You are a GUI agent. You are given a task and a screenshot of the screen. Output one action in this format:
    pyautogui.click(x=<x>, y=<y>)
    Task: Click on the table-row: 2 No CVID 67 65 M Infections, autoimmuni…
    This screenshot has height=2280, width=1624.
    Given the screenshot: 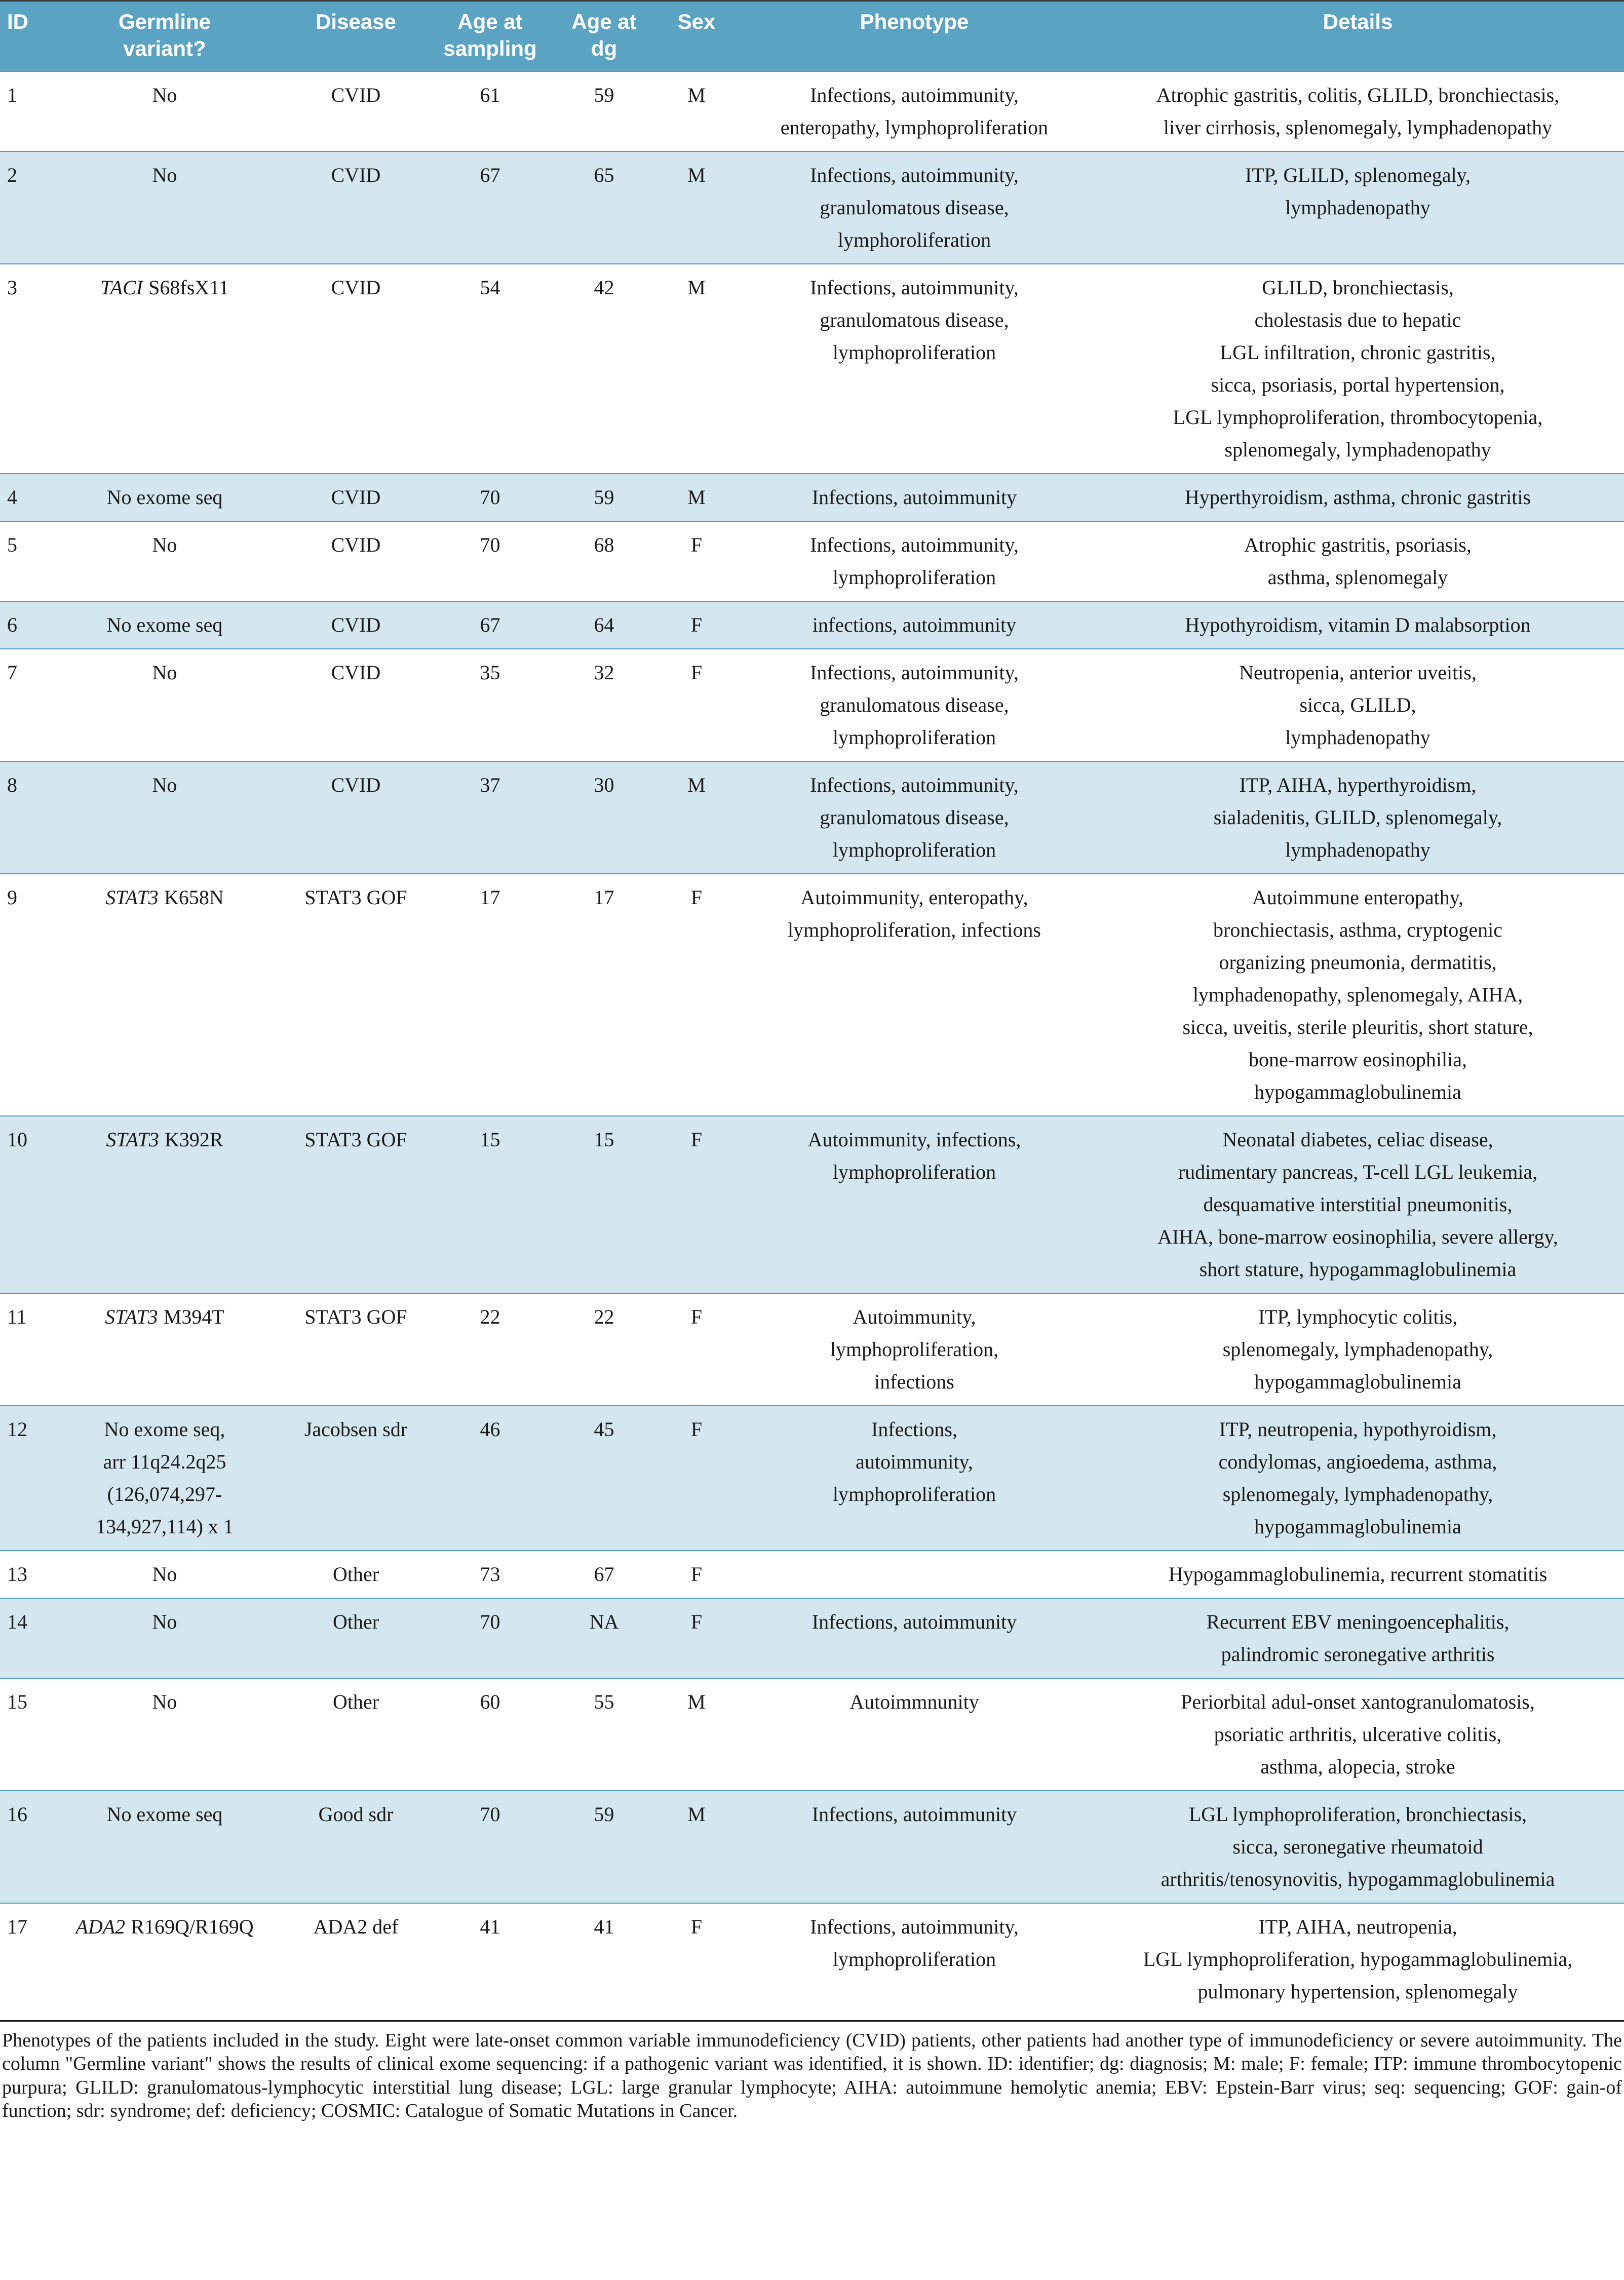 What is the action you would take?
    pyautogui.click(x=812, y=207)
    